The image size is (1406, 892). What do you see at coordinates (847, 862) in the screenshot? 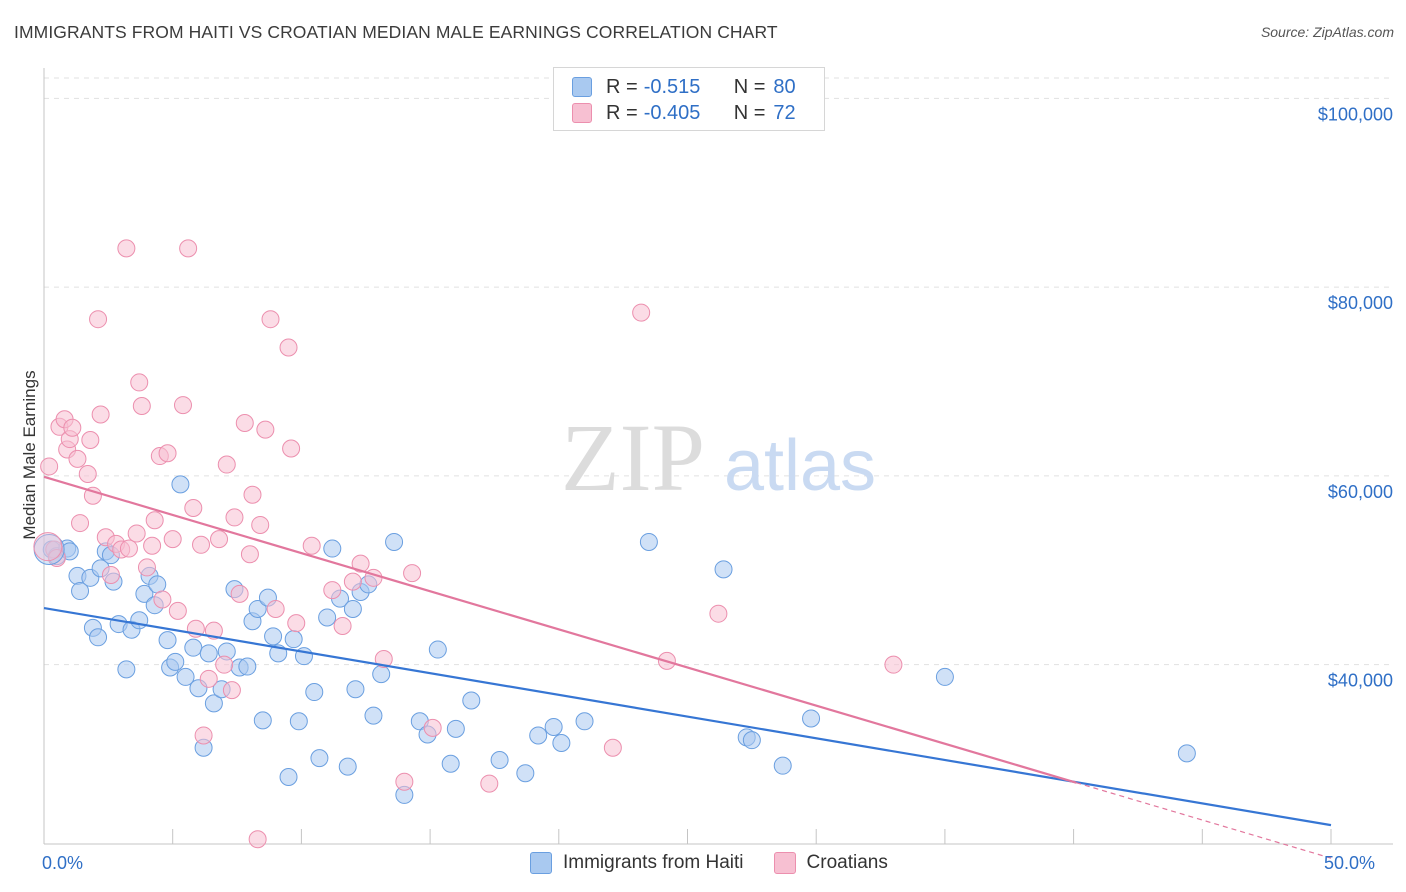
I see `legend-label-croatians: Croatians` at bounding box center [847, 862].